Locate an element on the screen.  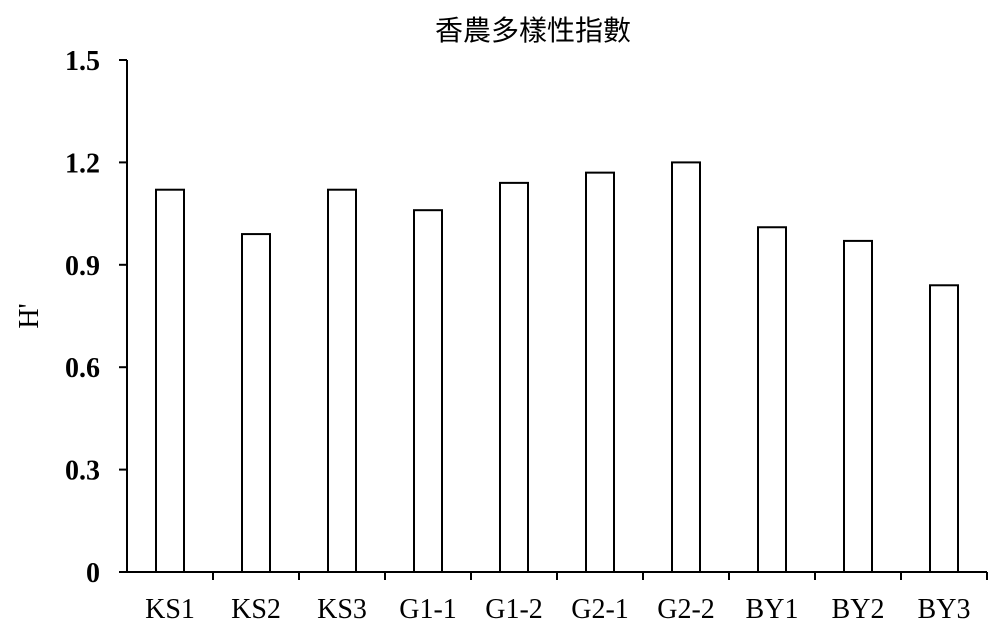
bar-ks3 is located at coordinates (342, 380).